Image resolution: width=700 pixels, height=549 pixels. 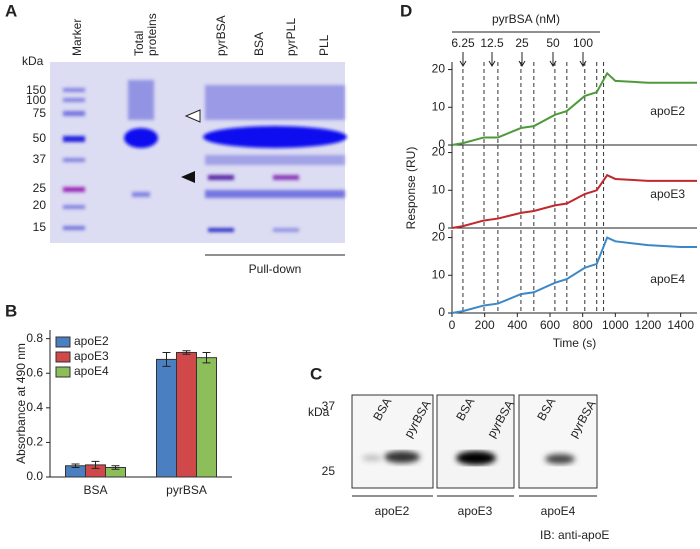 I want to click on x-tick-label: 800, so click(x=583, y=325).